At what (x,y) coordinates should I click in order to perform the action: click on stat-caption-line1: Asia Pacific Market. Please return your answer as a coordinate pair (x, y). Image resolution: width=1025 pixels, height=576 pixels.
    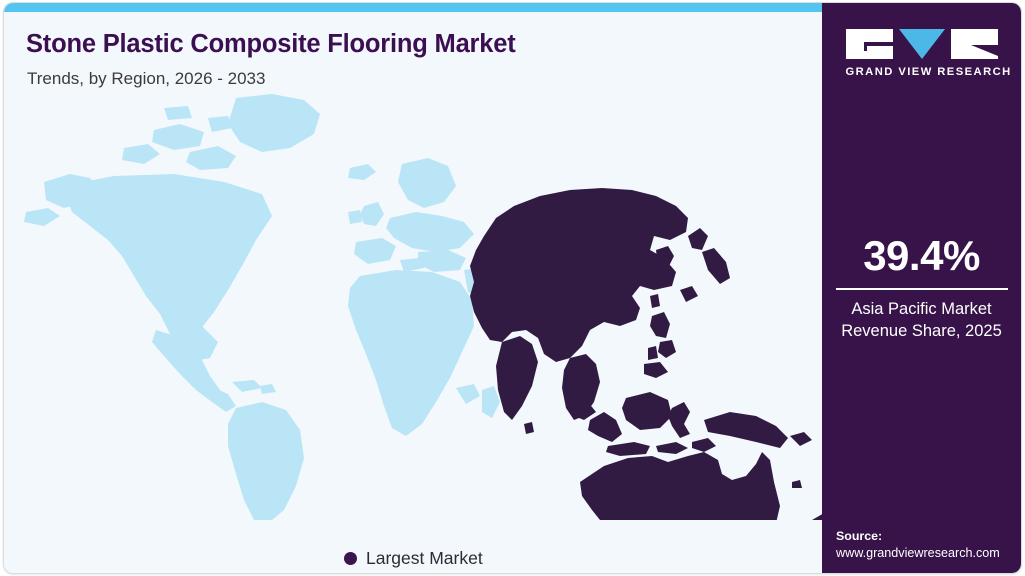
    Looking at the image, I should click on (921, 308).